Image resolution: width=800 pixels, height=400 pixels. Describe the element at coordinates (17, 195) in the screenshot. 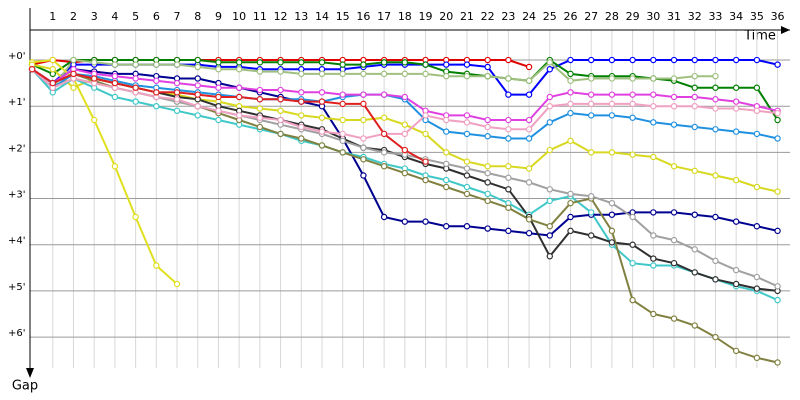

I see `y-tick-label: +3'` at that location.